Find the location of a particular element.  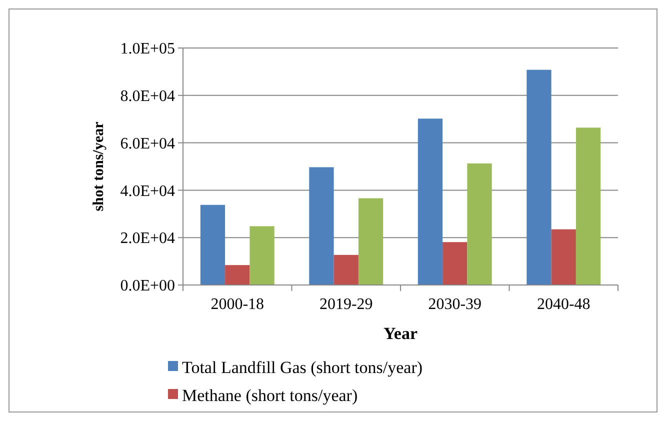

y-tick-label: 2.0E+04 is located at coordinates (147, 239).